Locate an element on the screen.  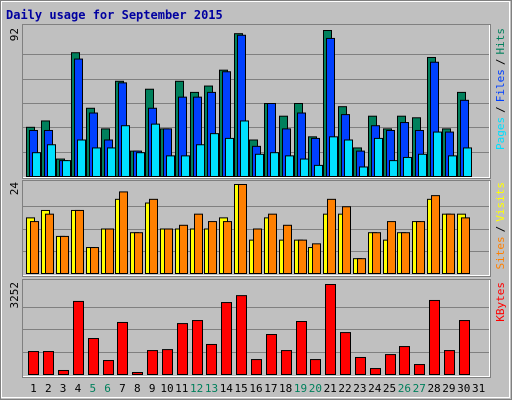
legend: Pages / Files / Hits is located at coordinates (500, 89).